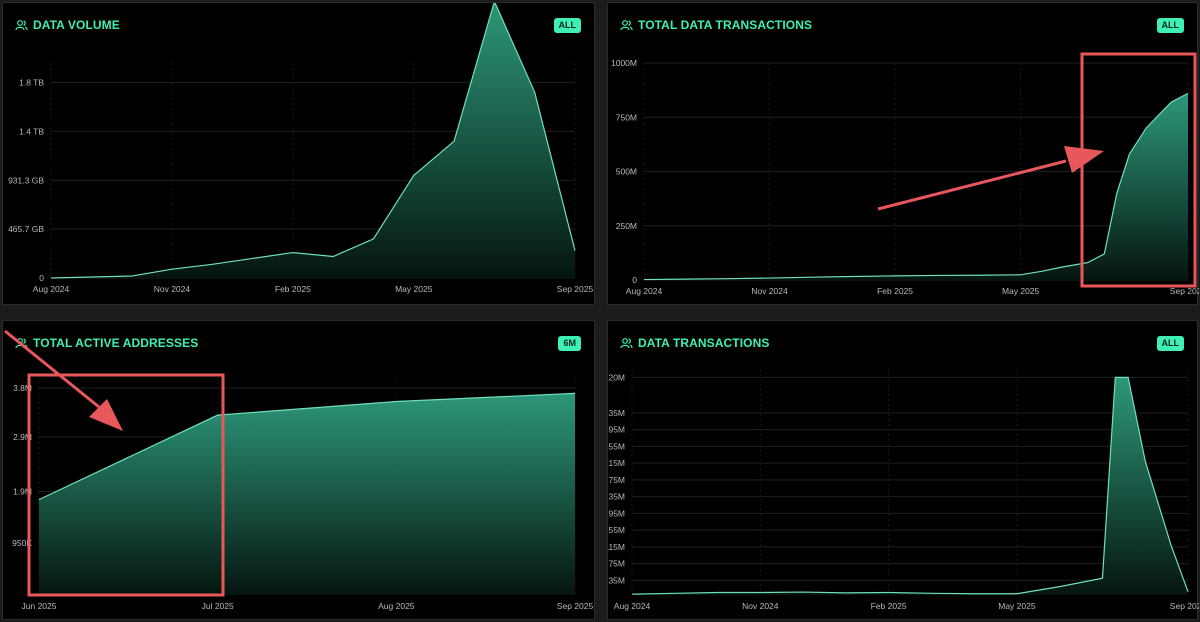 The height and width of the screenshot is (622, 1200). I want to click on range-badge: 6M, so click(569, 343).